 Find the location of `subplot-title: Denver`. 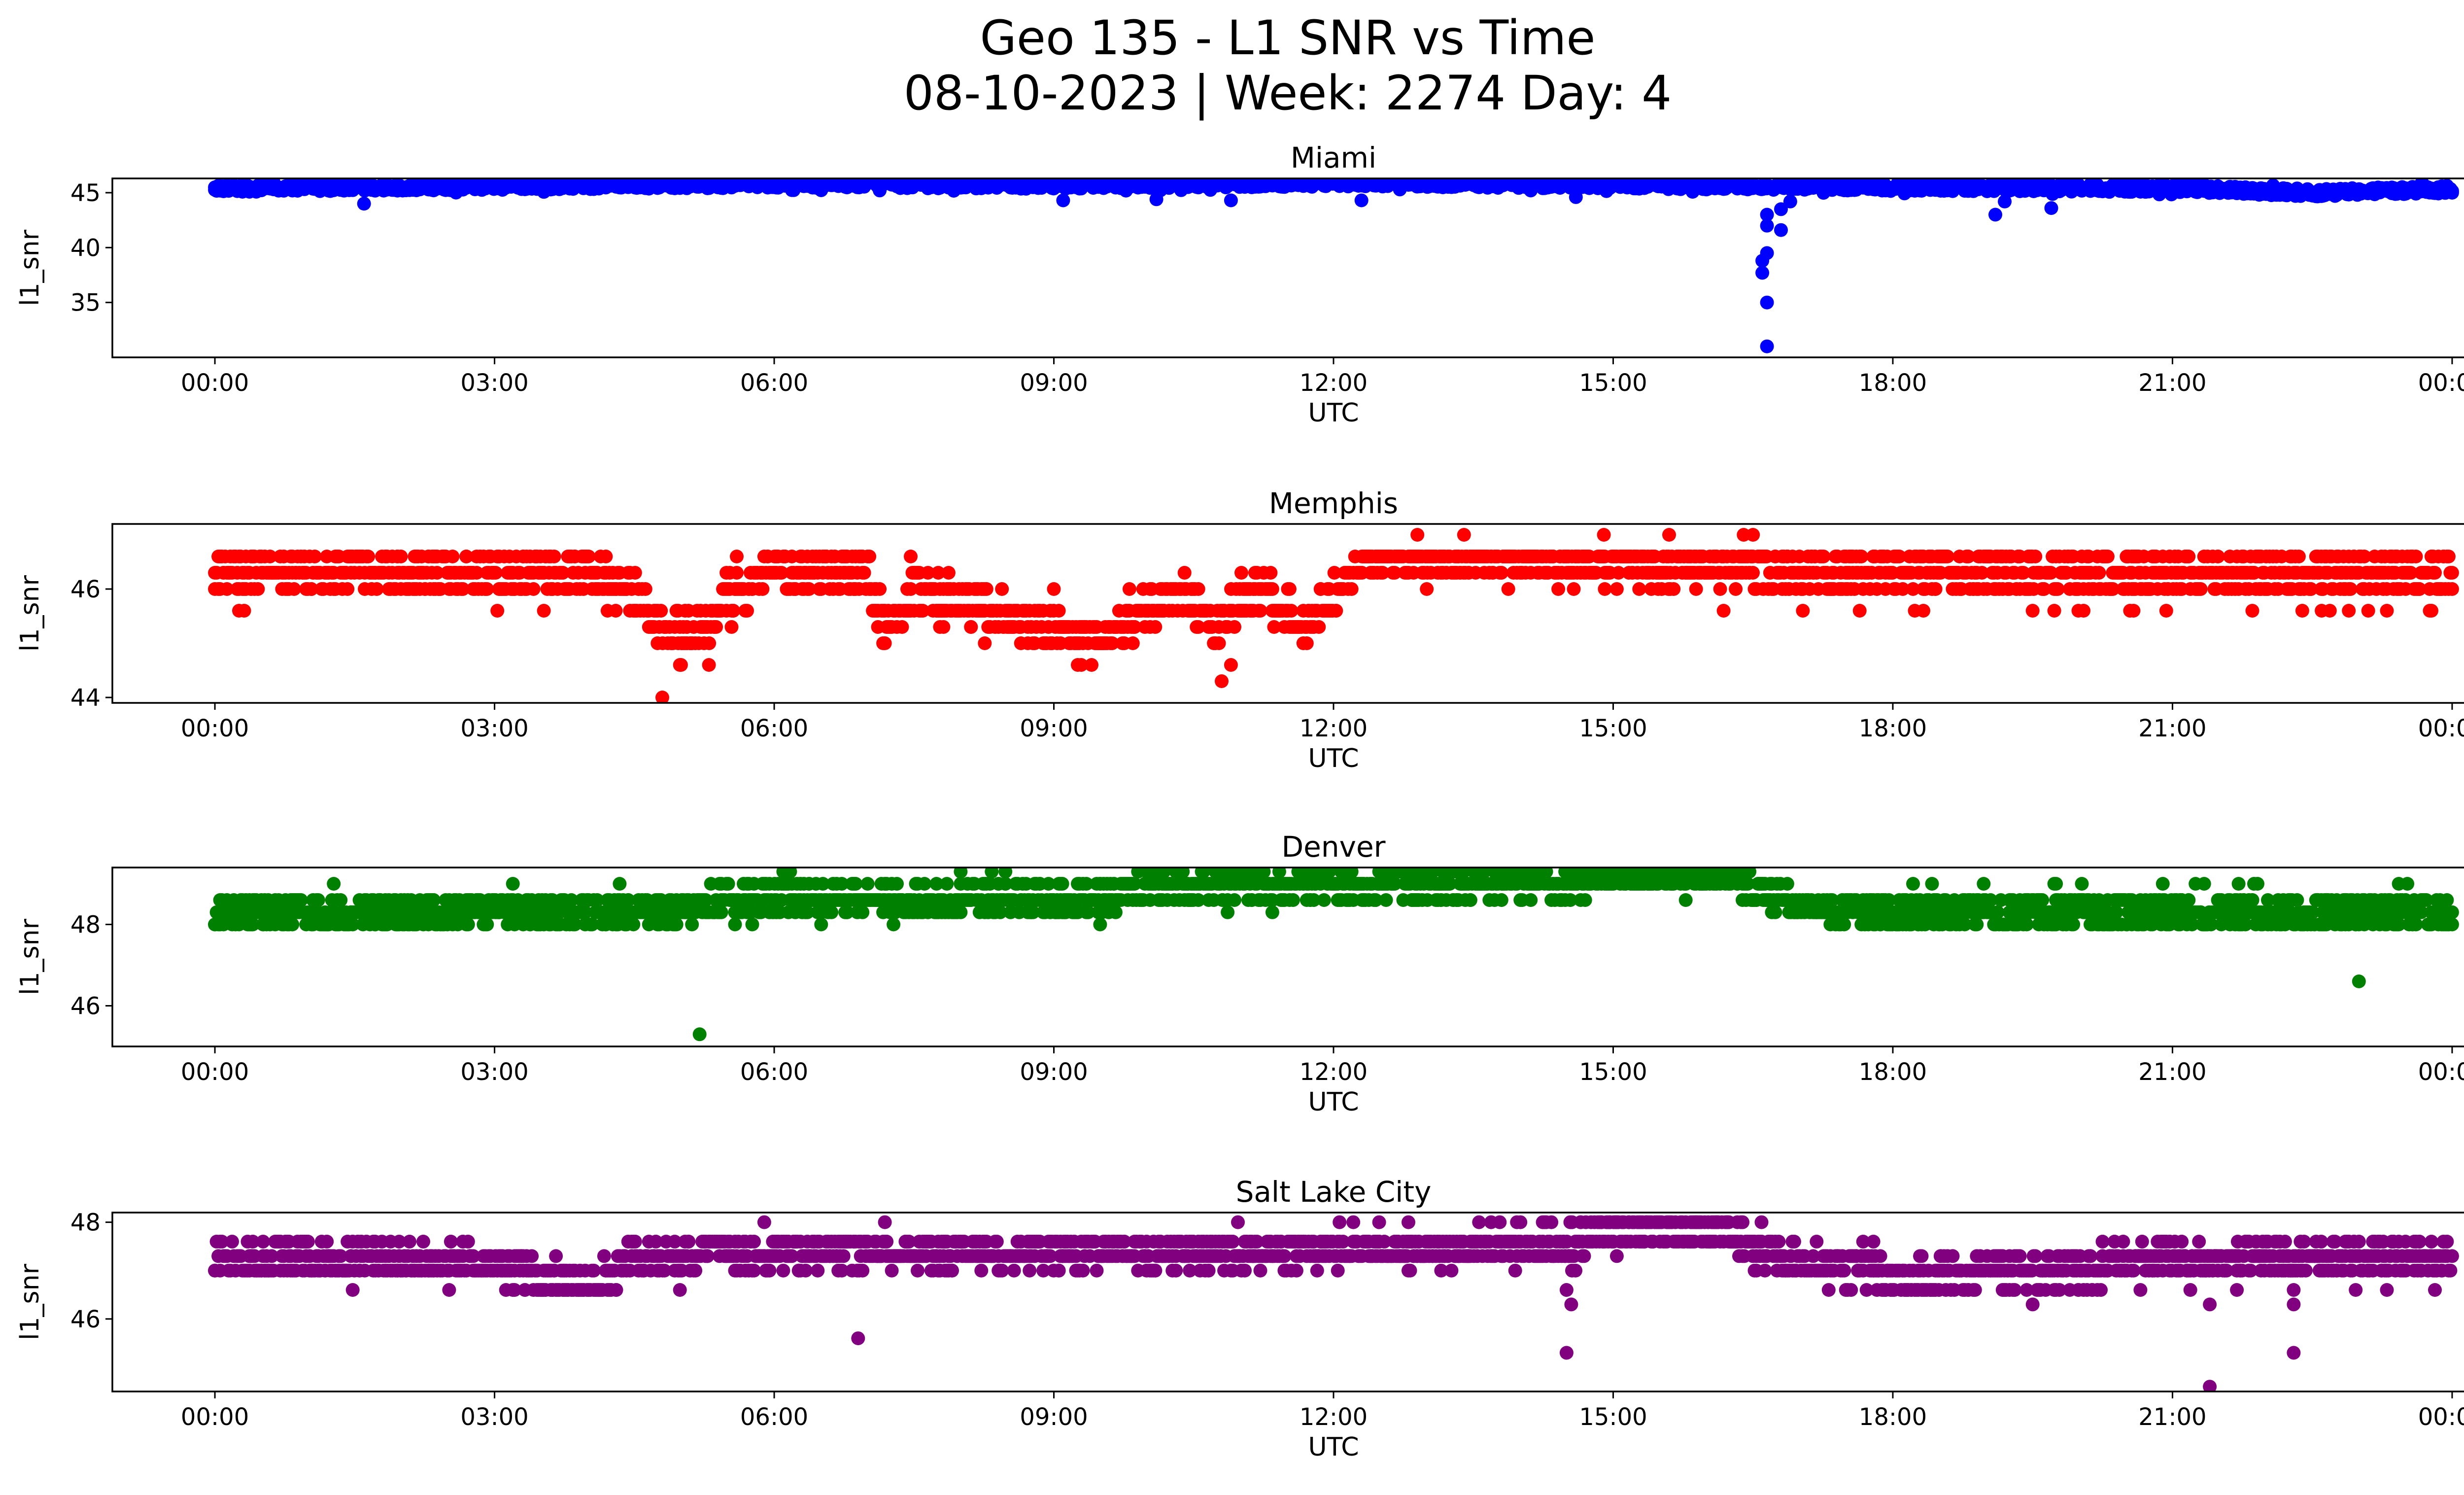

subplot-title: Denver is located at coordinates (1334, 847).